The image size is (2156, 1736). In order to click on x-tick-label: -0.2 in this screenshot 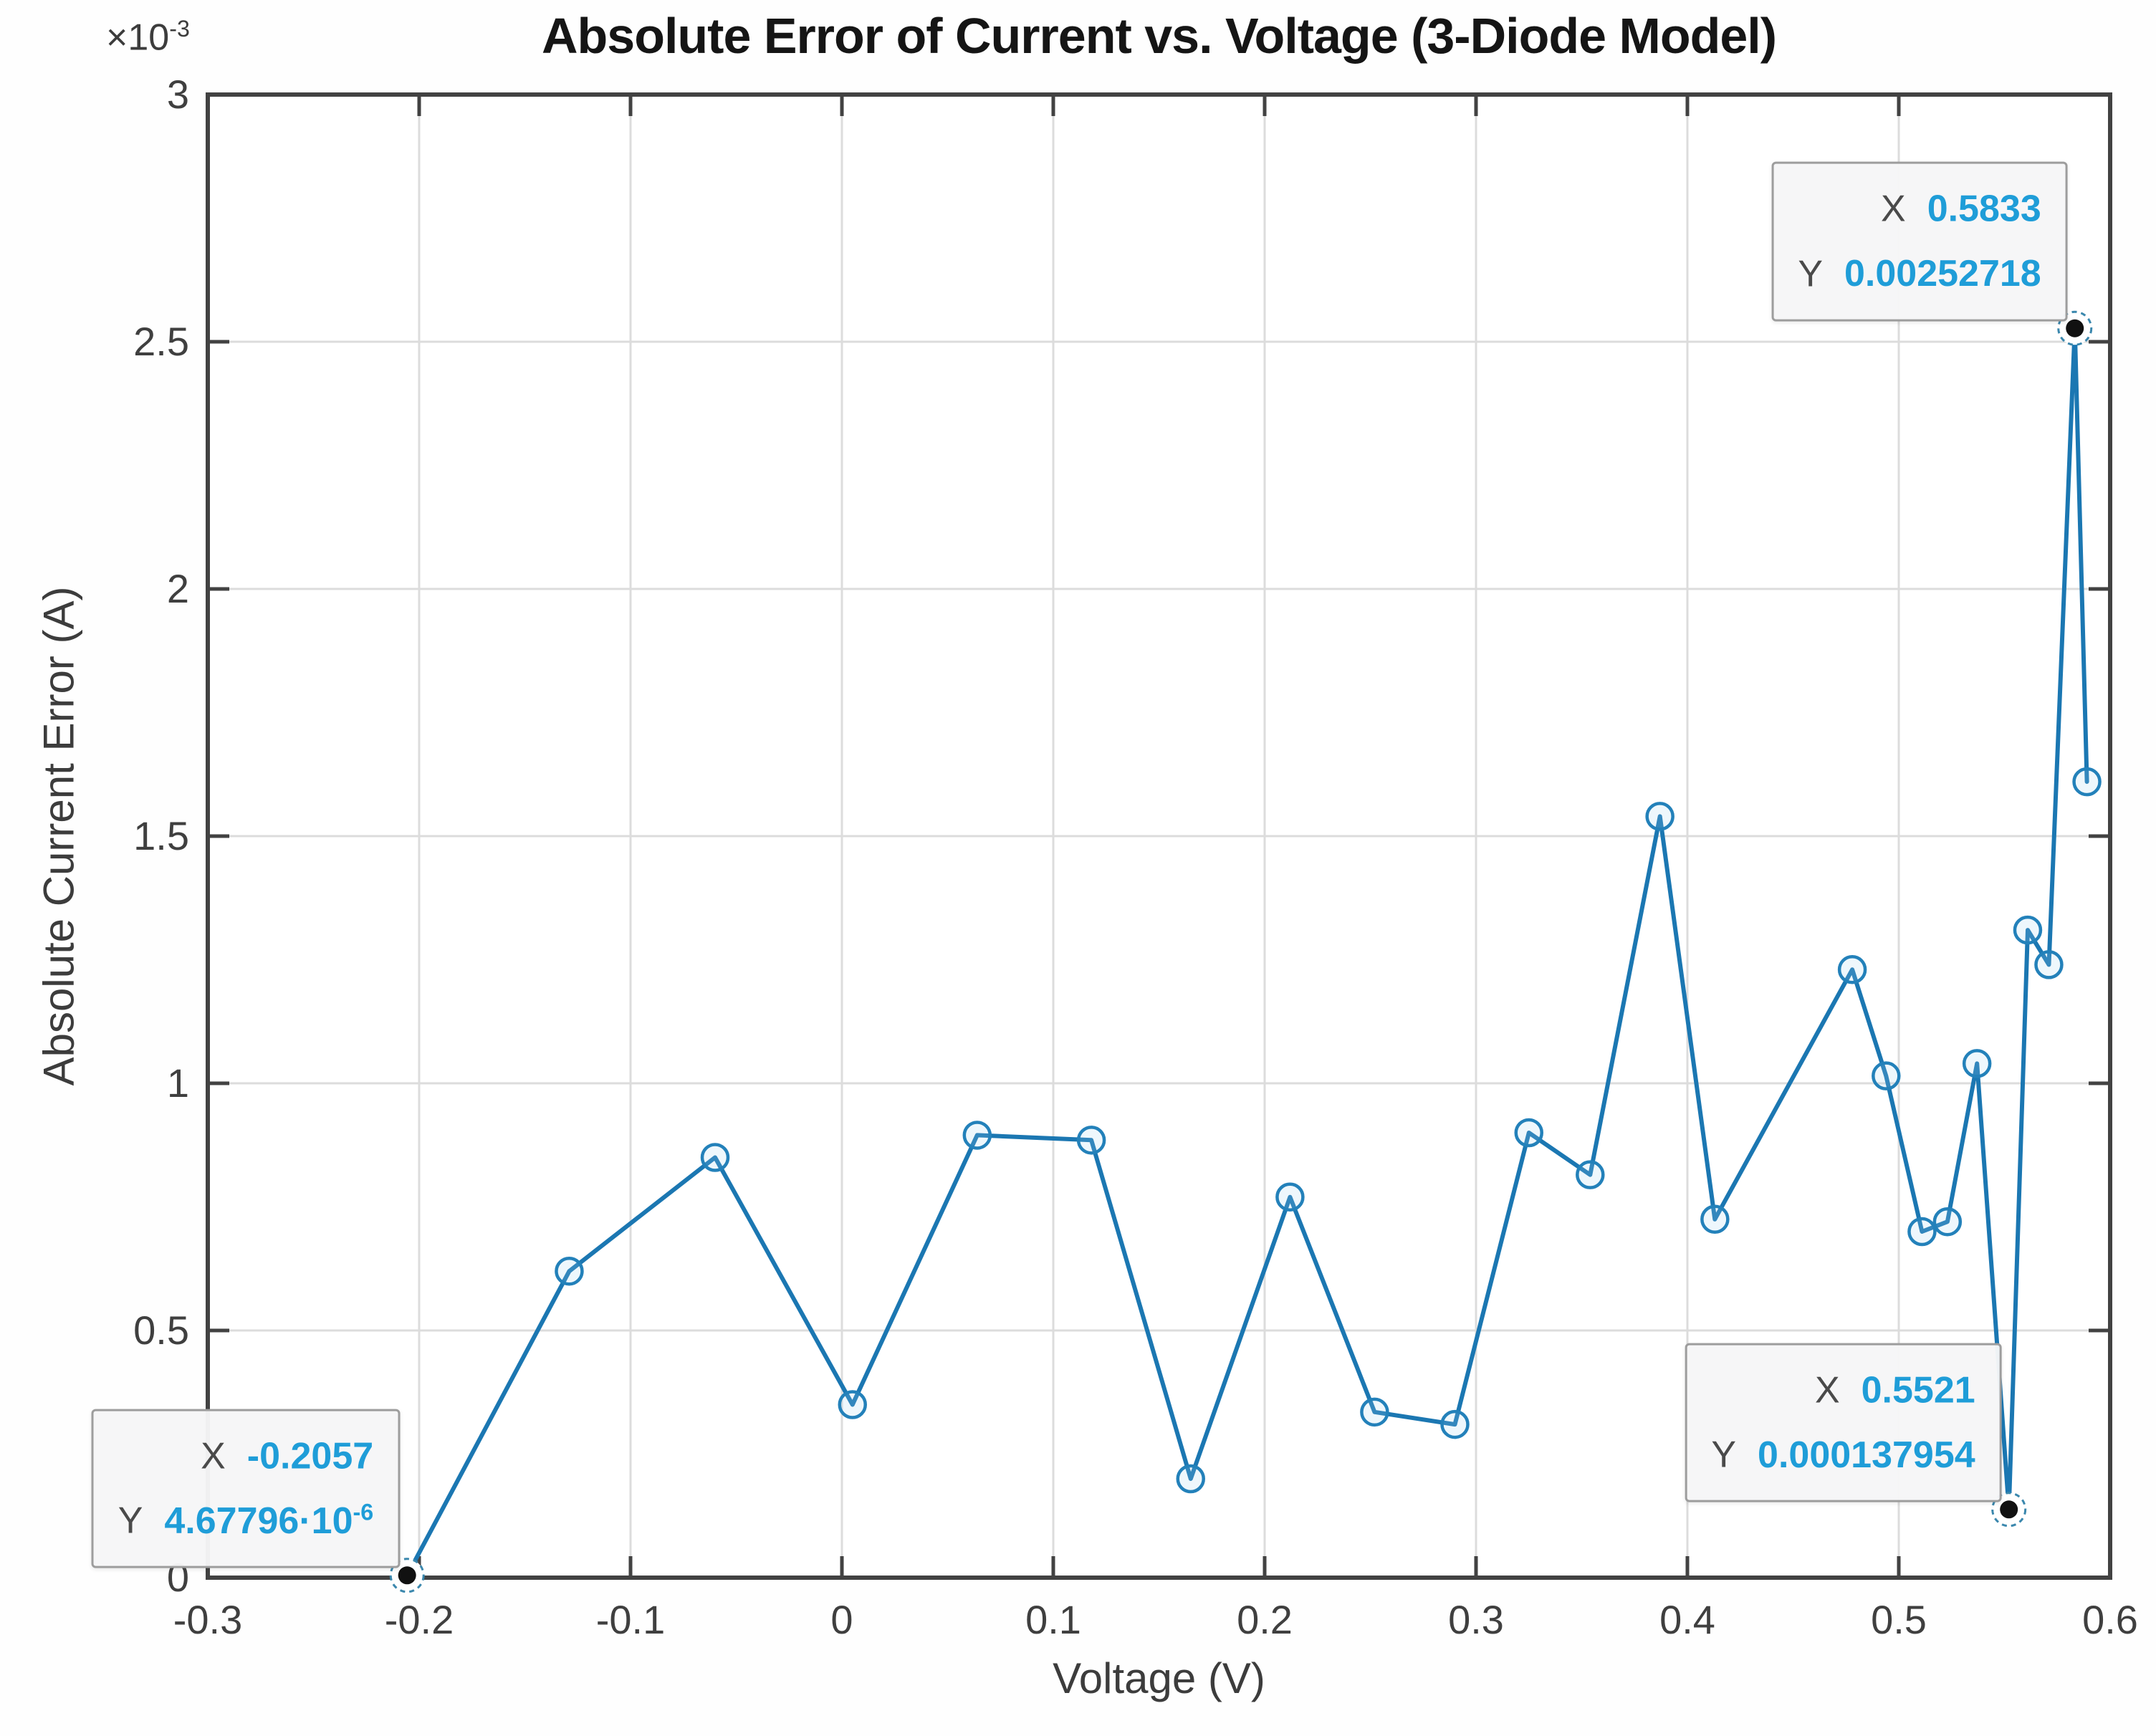, I will do `click(419, 1620)`.